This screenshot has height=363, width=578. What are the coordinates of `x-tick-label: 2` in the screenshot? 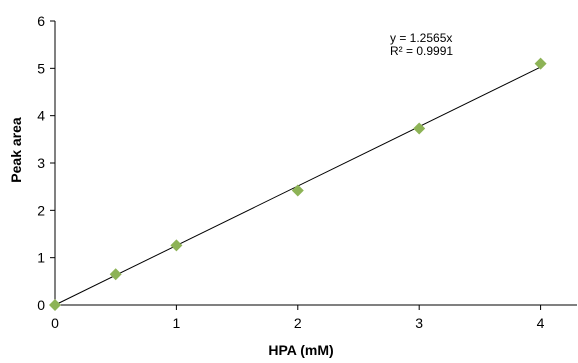 It's located at (298, 323).